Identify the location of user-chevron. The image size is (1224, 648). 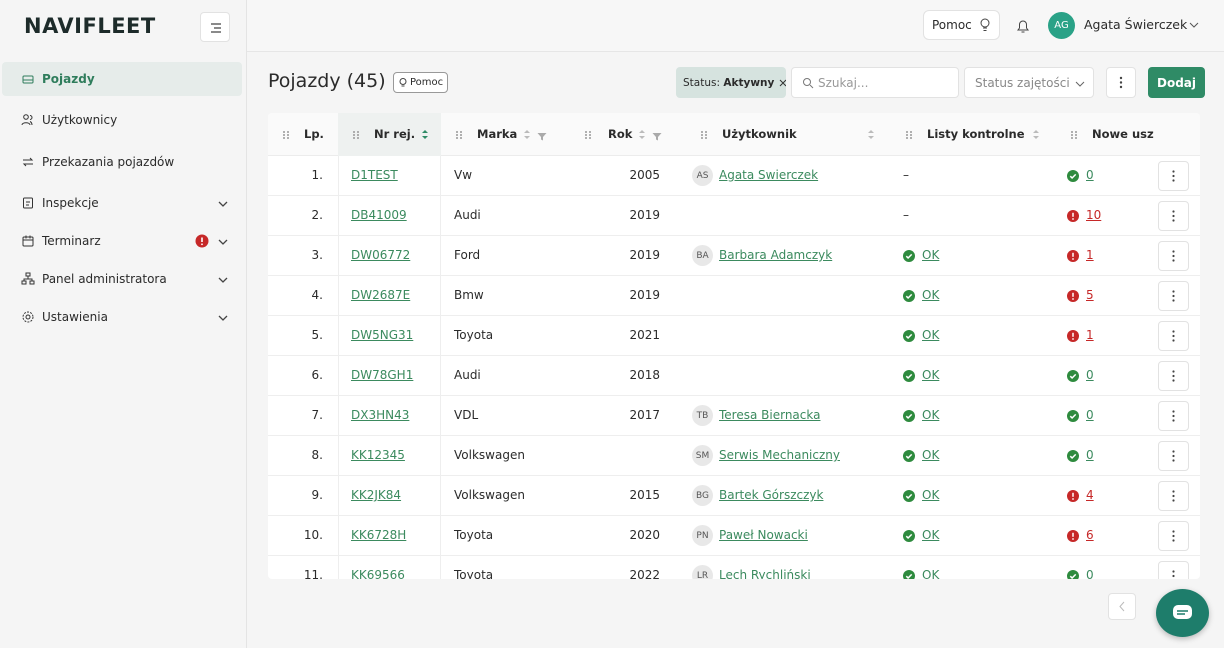
(1194, 25).